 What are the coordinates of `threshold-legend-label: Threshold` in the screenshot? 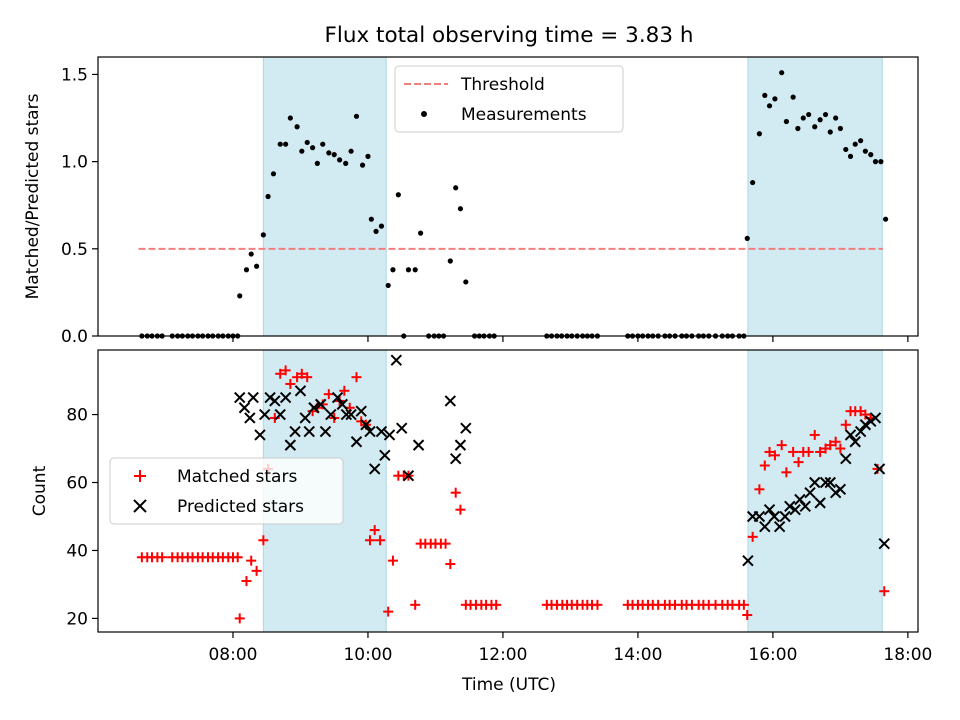 It's located at (502, 85).